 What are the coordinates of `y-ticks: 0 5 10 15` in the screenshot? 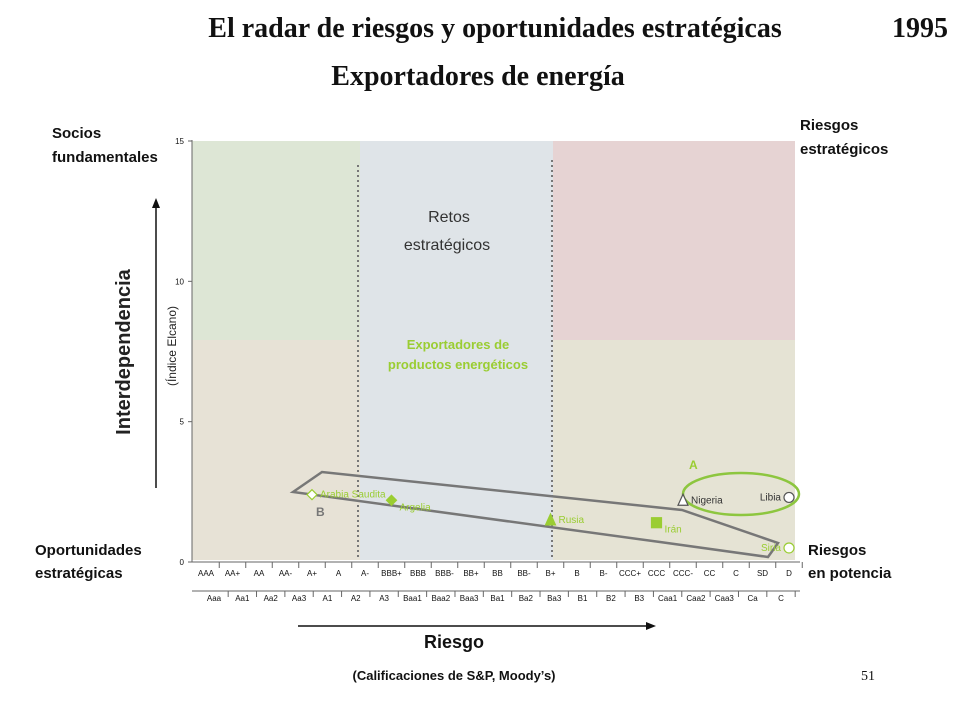 It's located at (183, 352).